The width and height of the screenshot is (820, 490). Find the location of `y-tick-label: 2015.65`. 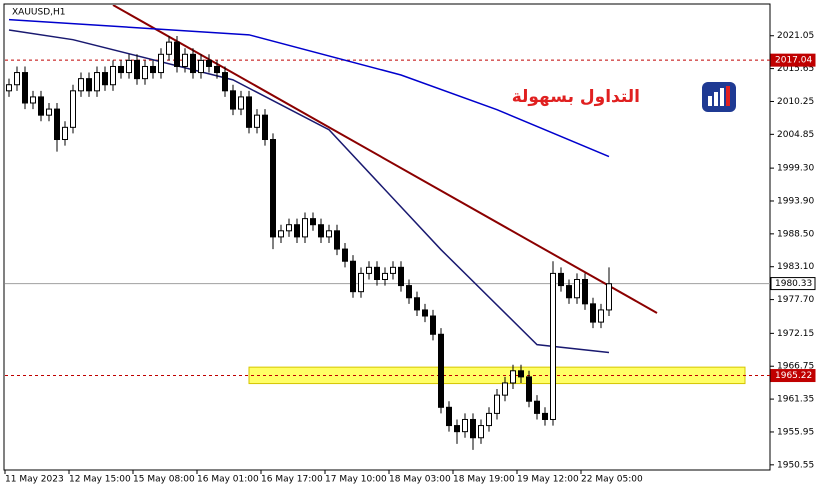

y-tick-label: 2015.65 is located at coordinates (795, 69).